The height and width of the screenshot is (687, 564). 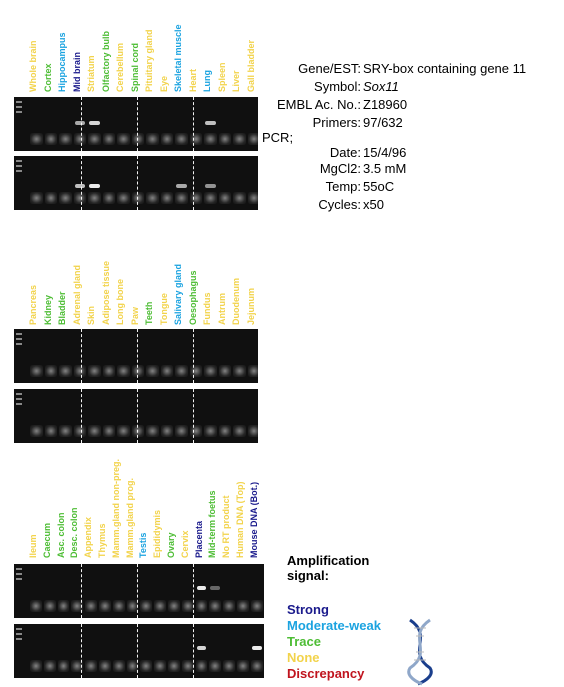 I want to click on lane-label: Pancreas, so click(x=33, y=304).